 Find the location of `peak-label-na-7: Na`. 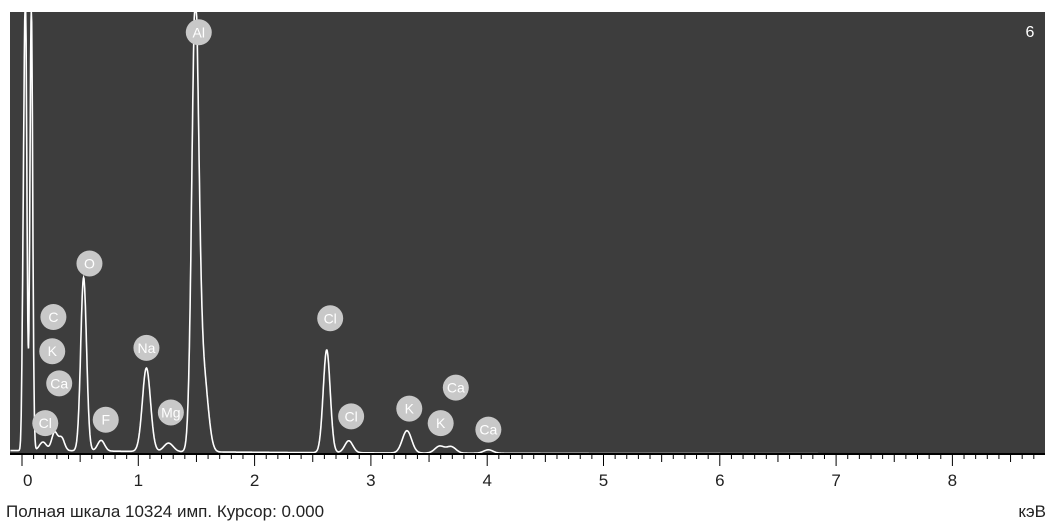

peak-label-na-7: Na is located at coordinates (146, 347).